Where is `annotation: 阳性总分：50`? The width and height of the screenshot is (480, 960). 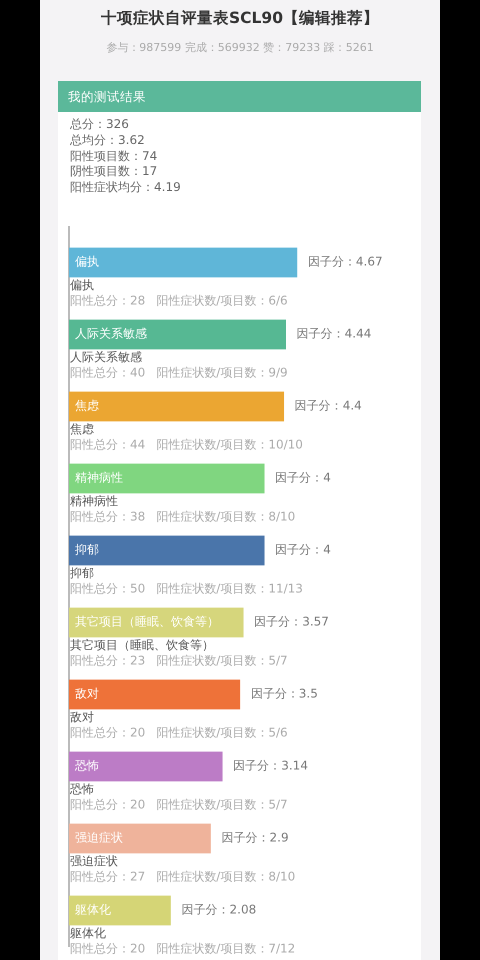 annotation: 阳性总分：50 is located at coordinates (108, 589).